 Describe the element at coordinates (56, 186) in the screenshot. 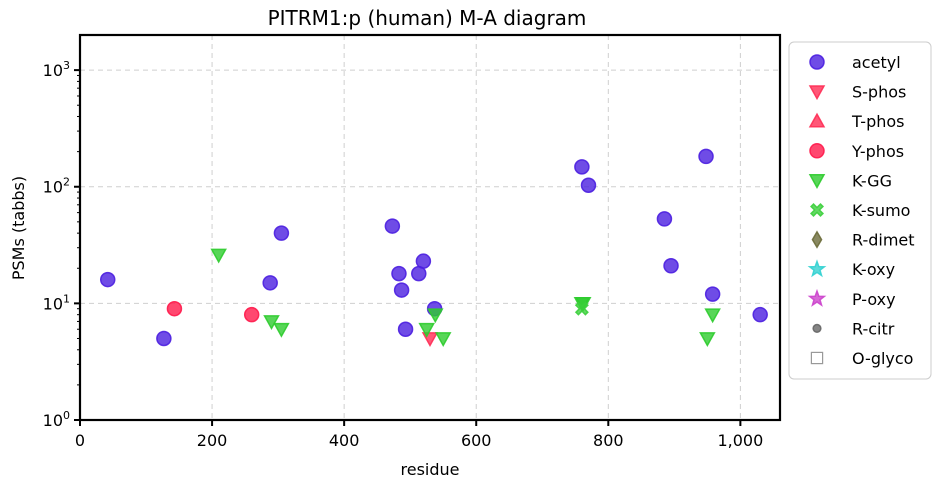

I see `y-tick-label: 10²` at that location.